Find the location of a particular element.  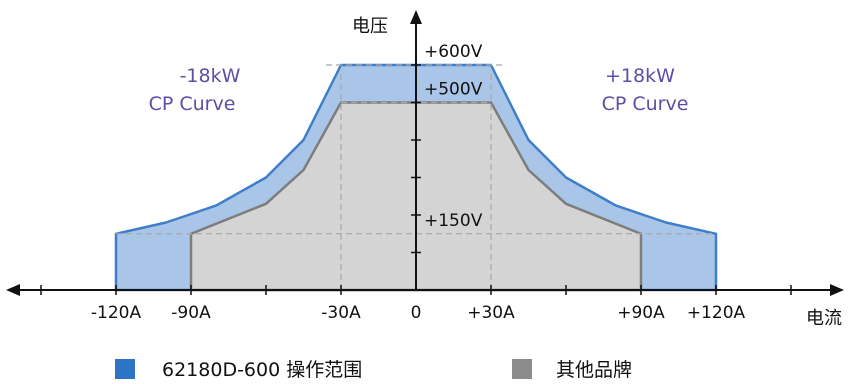

y-tick-label: +500V is located at coordinates (453, 90).